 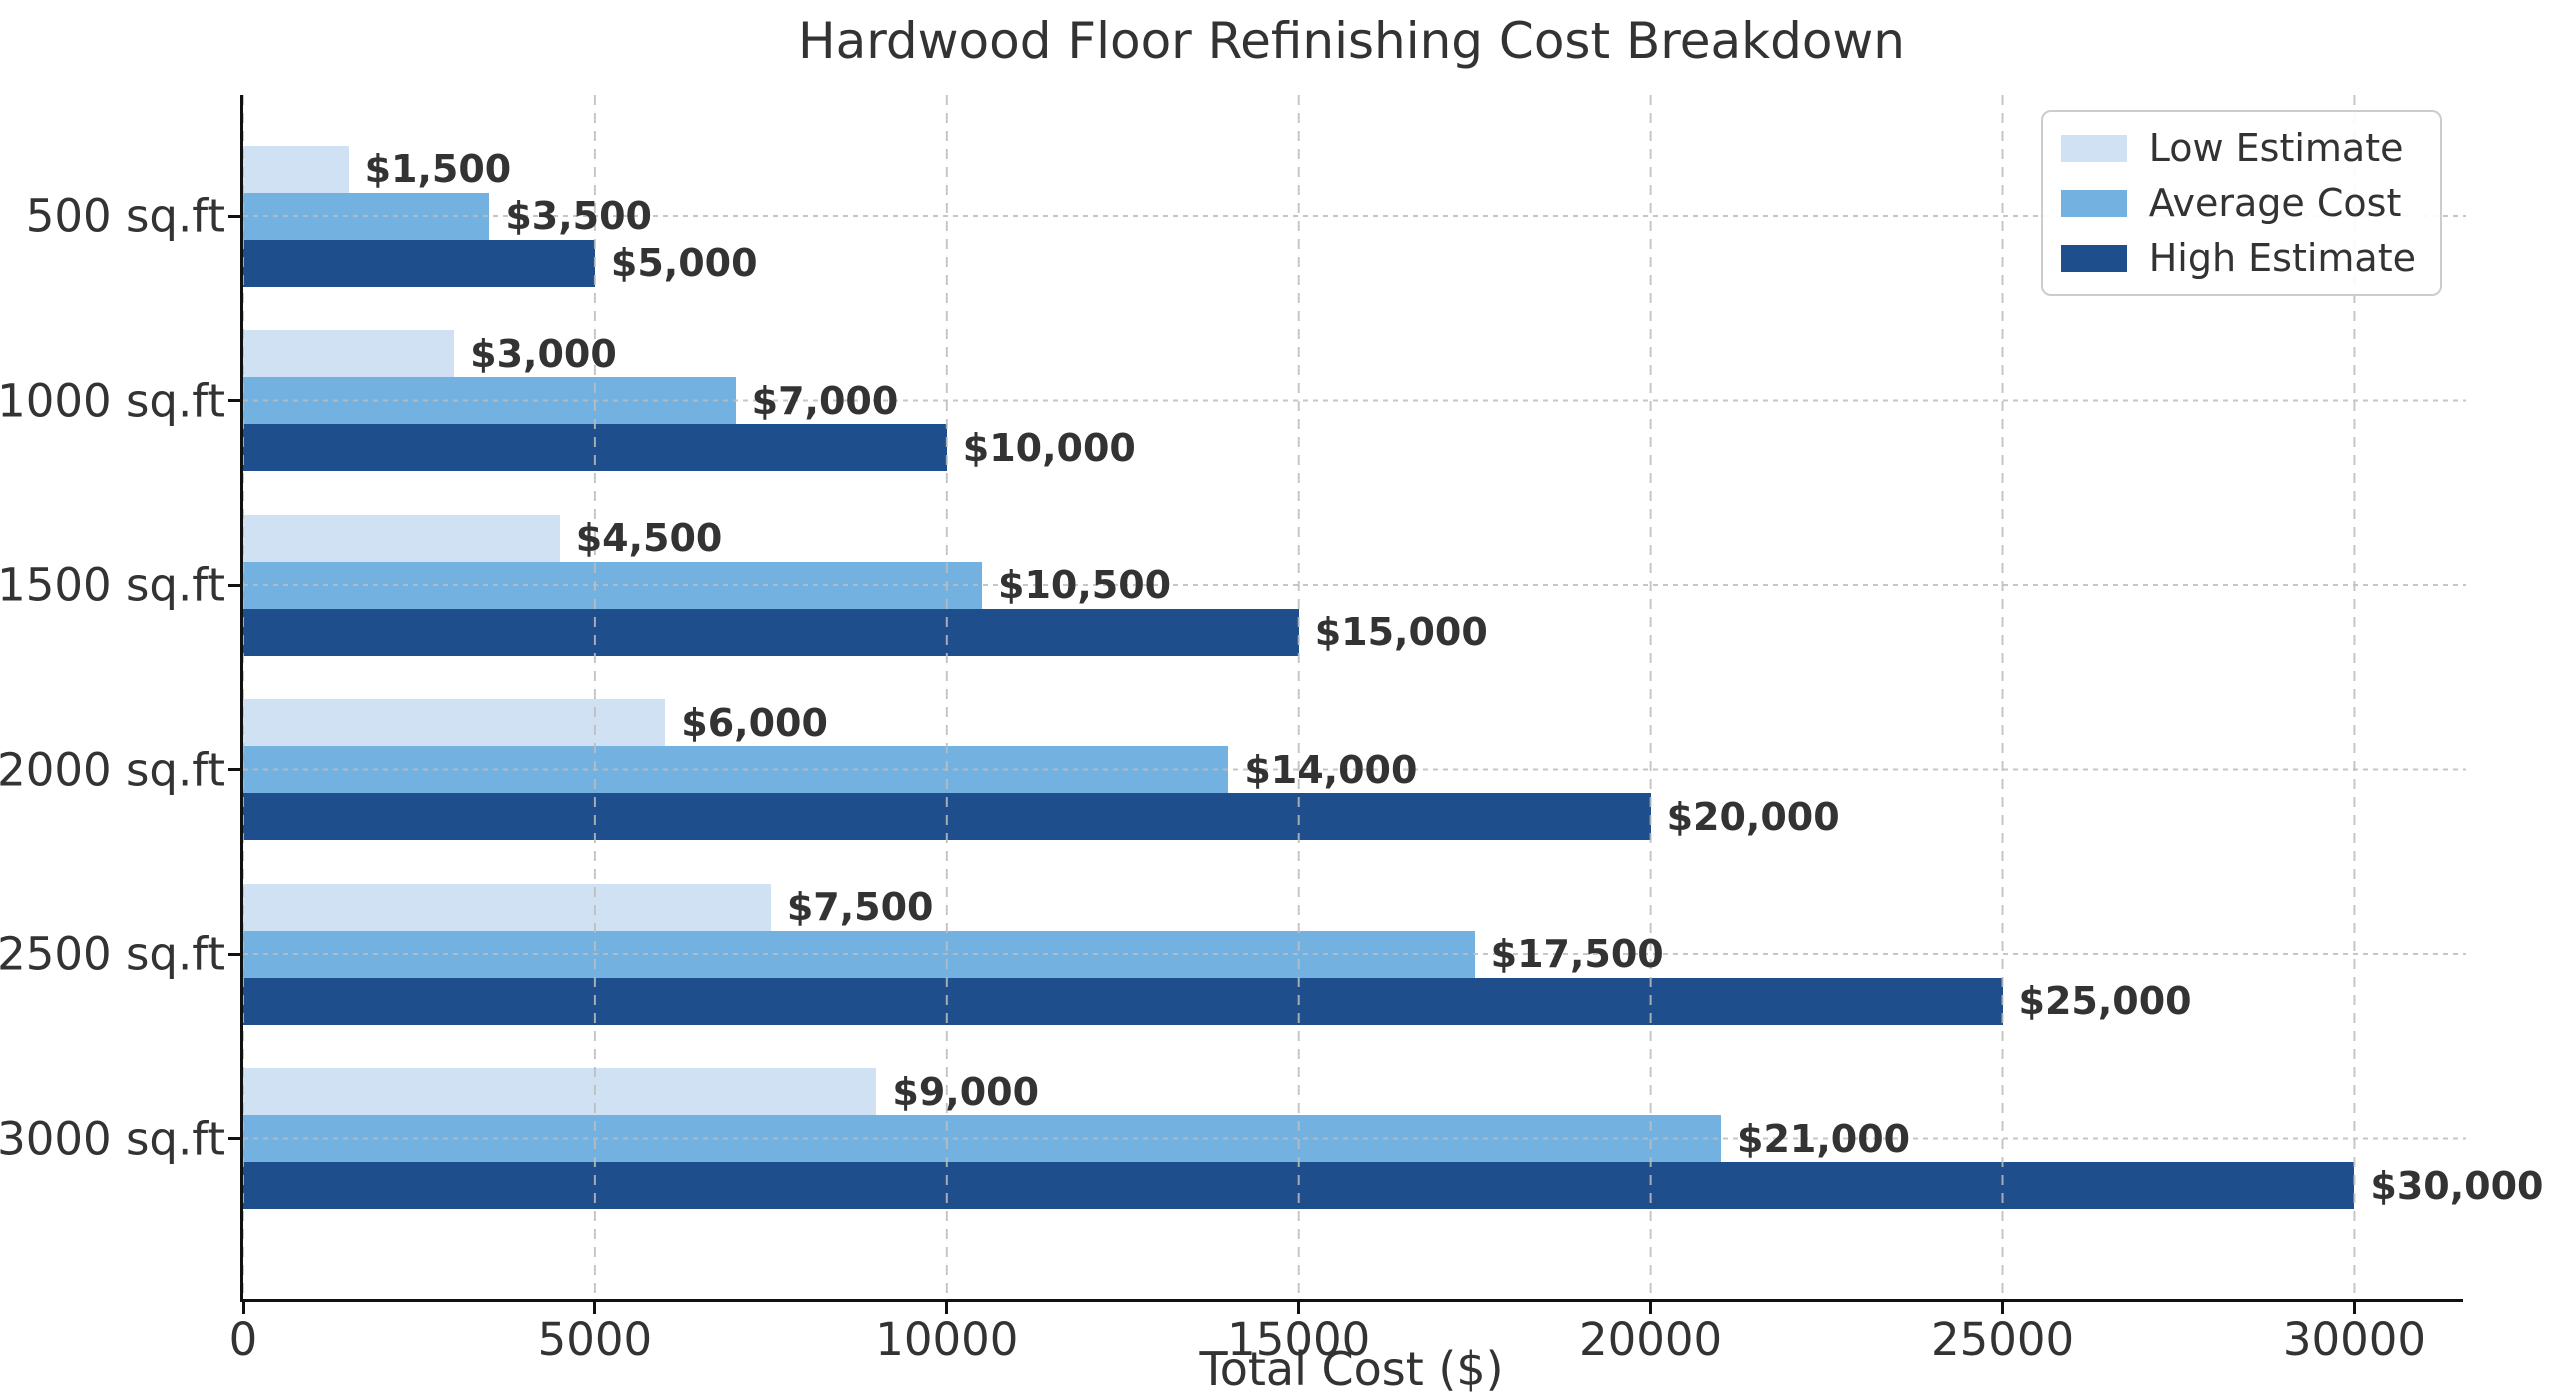 I want to click on legend-row: Low Estimate, so click(x=2238, y=148).